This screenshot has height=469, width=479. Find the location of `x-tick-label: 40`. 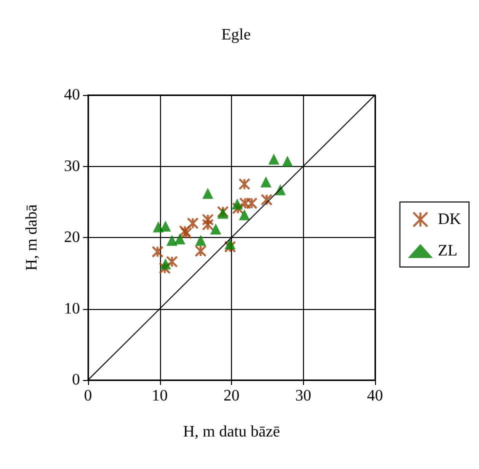

x-tick-label: 40 is located at coordinates (375, 396).